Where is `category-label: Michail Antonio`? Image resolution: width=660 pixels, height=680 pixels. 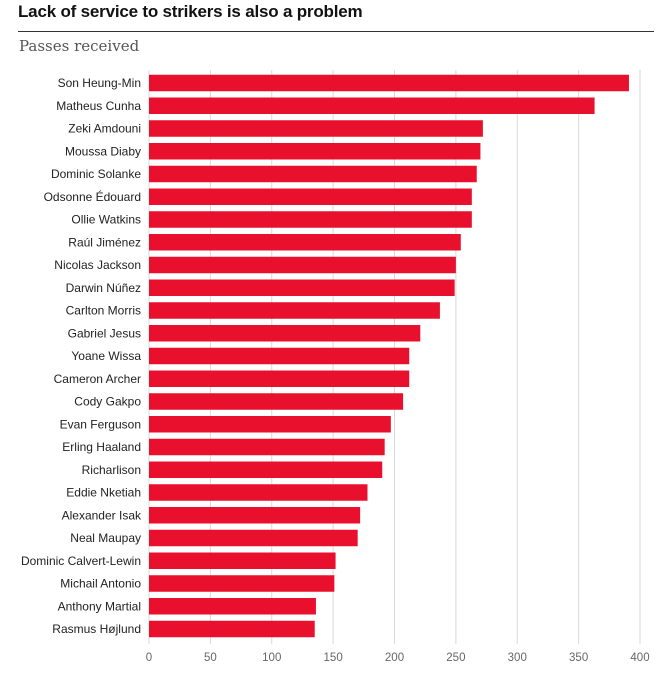 category-label: Michail Antonio is located at coordinates (100, 584).